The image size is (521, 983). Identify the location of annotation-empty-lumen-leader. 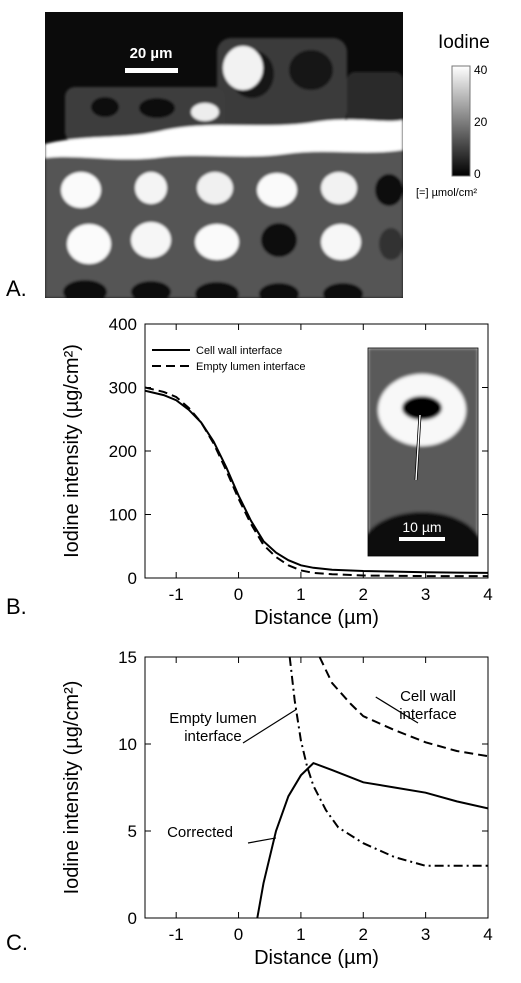
(269, 726).